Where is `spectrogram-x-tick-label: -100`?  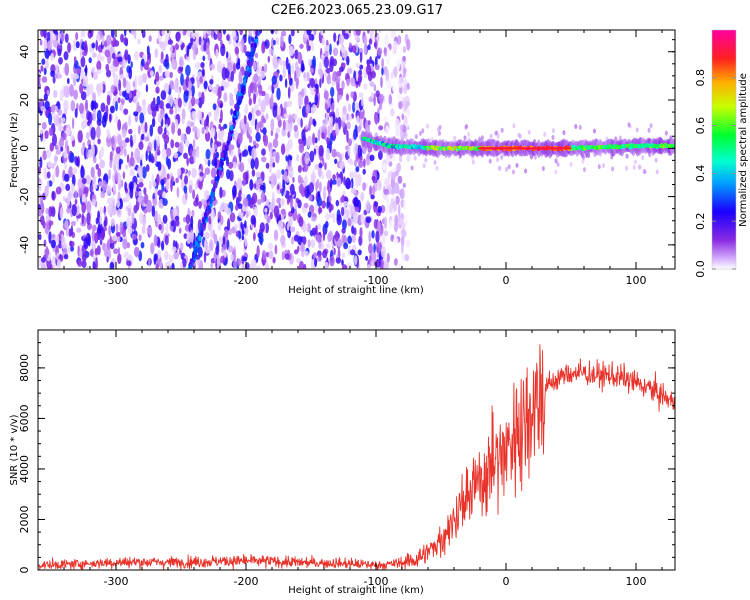 spectrogram-x-tick-label: -100 is located at coordinates (376, 280).